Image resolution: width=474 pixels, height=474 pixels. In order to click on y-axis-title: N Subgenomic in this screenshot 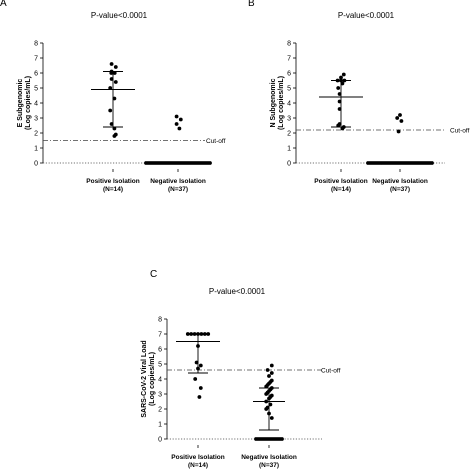, I will do `click(273, 102)`.